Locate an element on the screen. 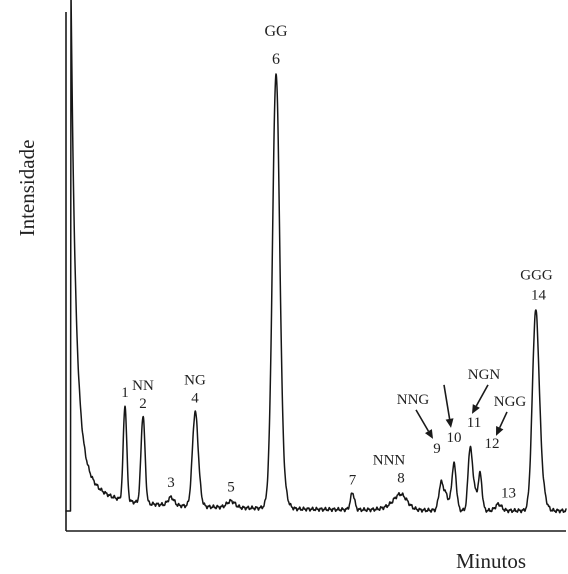 The image size is (568, 574). peak-name-6: GG is located at coordinates (276, 31).